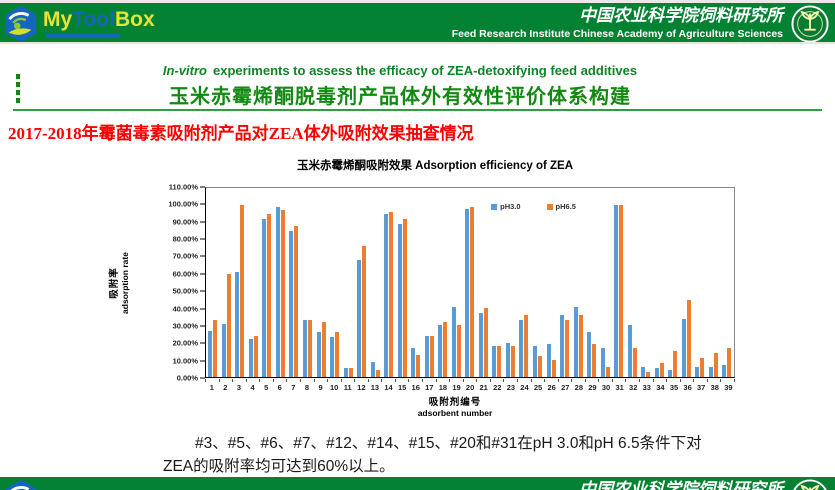 The height and width of the screenshot is (490, 835). What do you see at coordinates (185, 291) in the screenshot?
I see `y-tick-label: 50.00%` at bounding box center [185, 291].